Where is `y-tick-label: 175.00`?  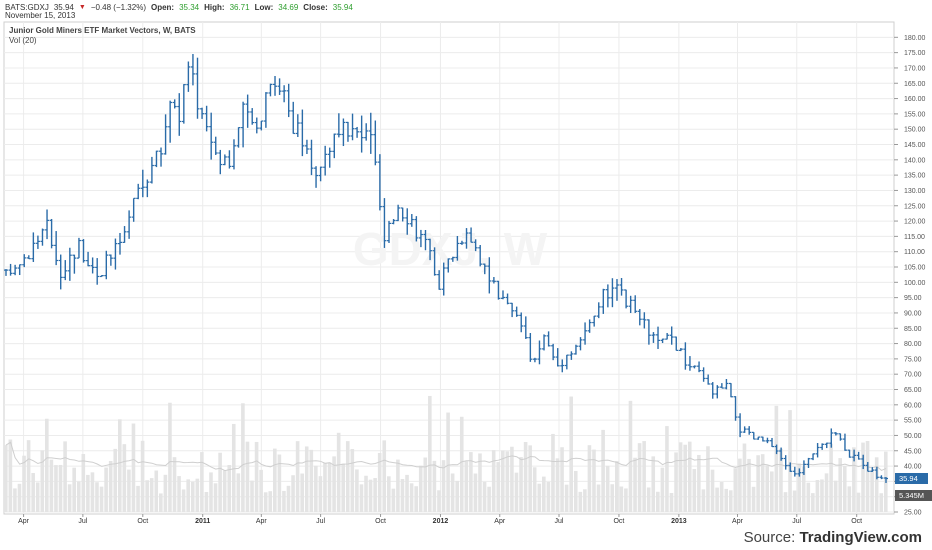 y-tick-label: 175.00 is located at coordinates (915, 53).